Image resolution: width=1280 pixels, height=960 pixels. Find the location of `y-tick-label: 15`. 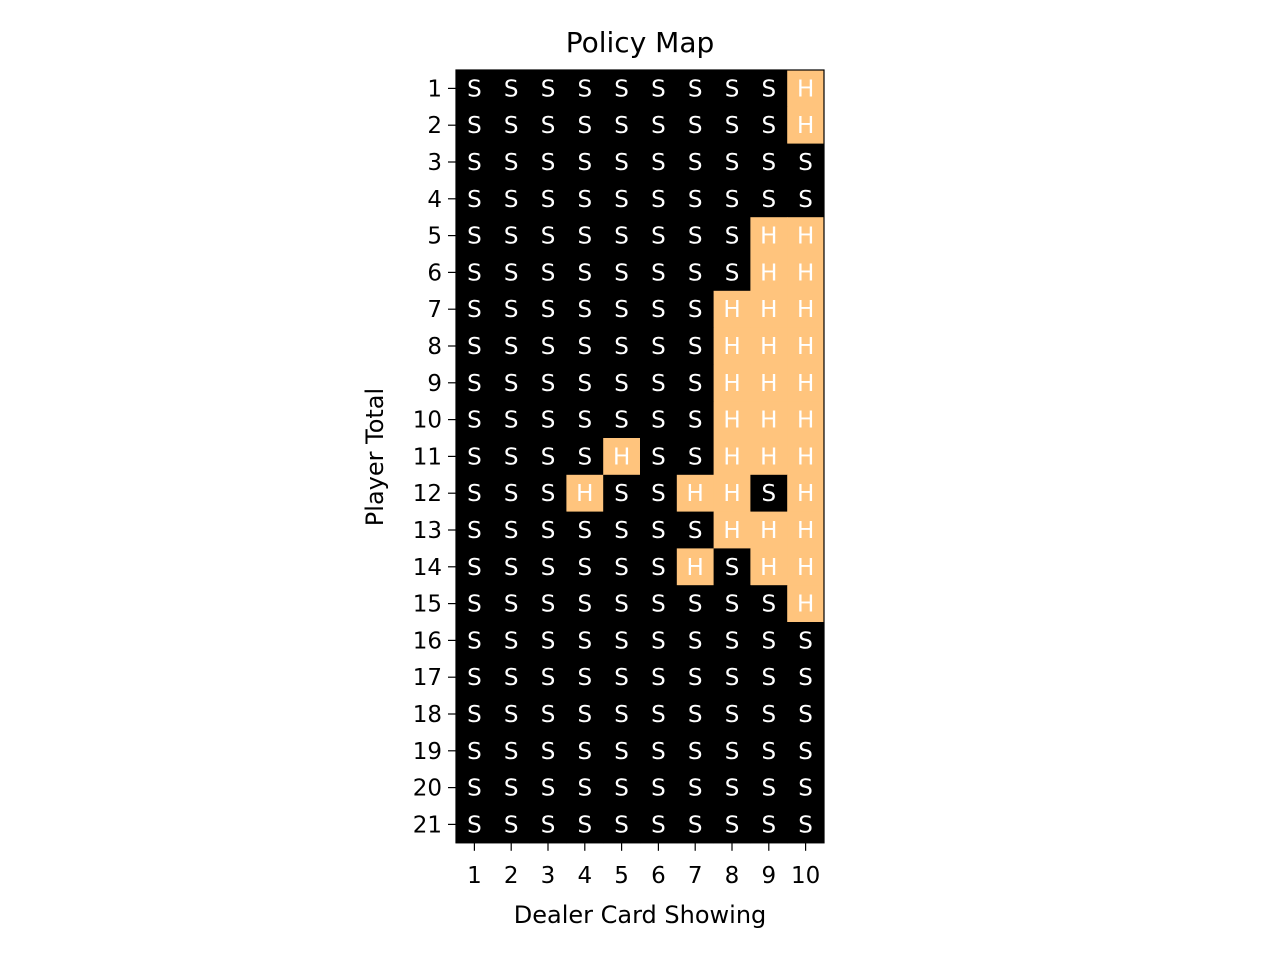

y-tick-label: 15 is located at coordinates (427, 605).